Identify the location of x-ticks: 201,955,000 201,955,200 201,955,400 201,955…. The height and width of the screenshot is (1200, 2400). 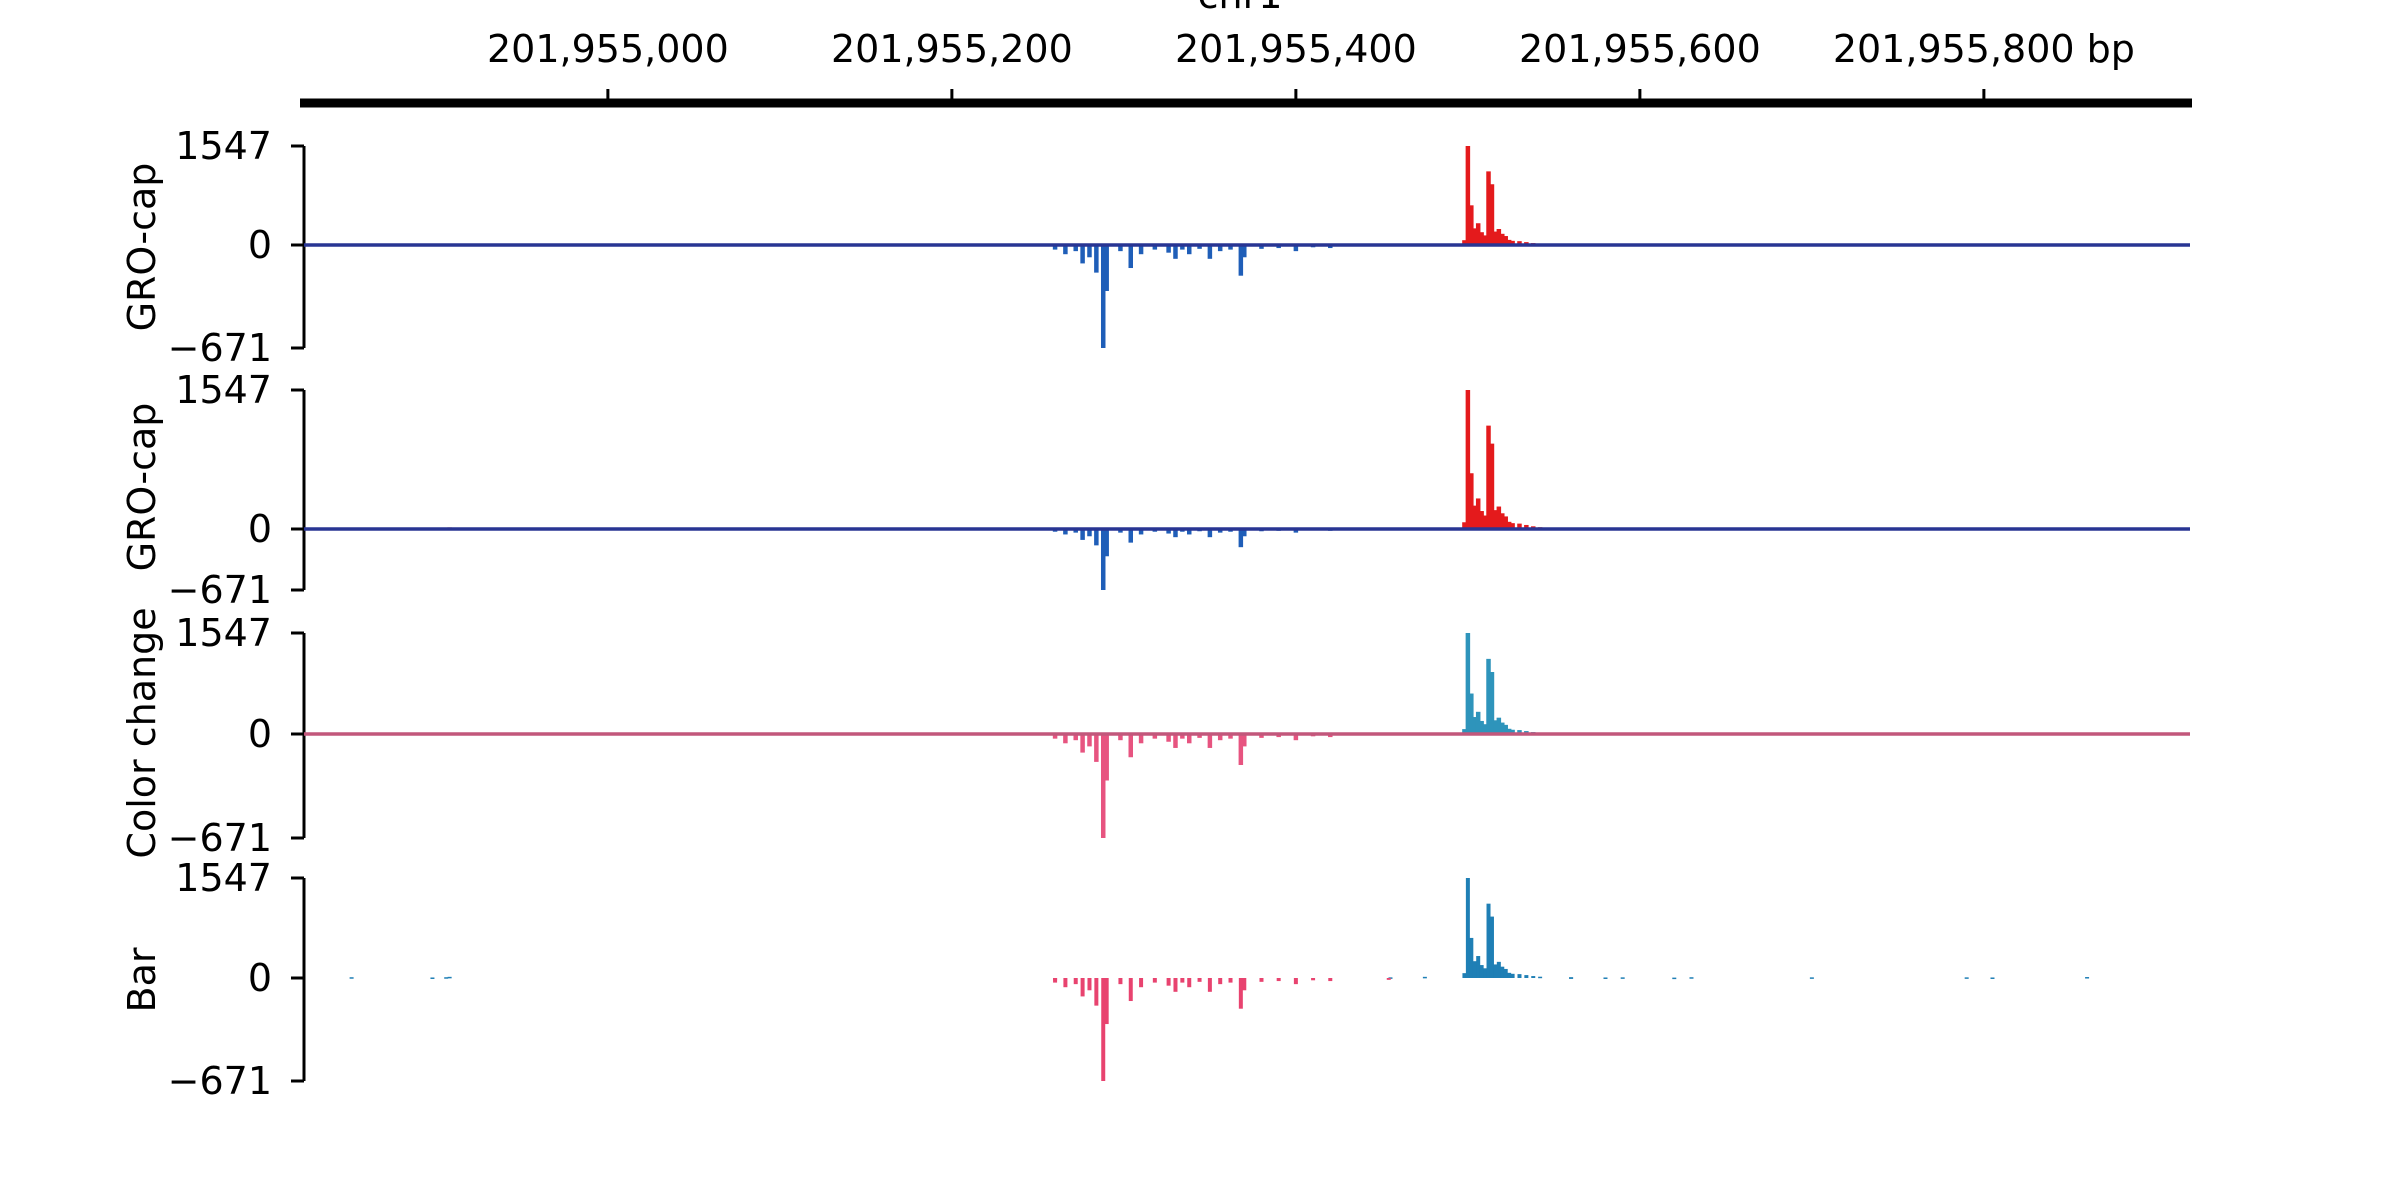
(1311, 65).